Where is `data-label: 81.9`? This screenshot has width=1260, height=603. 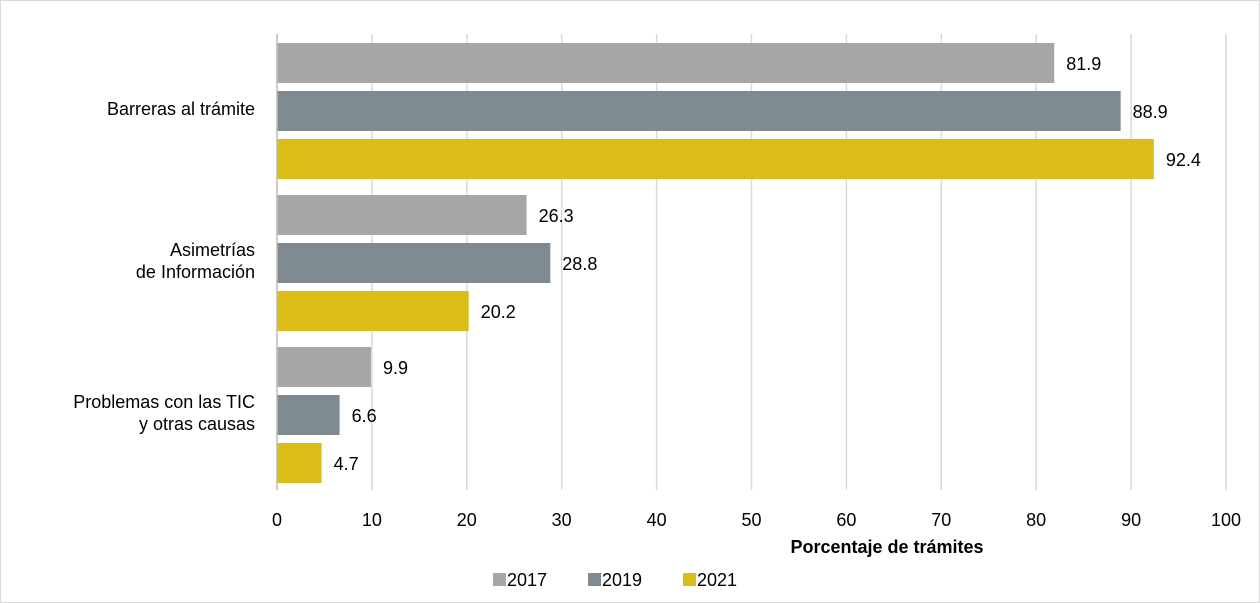
data-label: 81.9 is located at coordinates (1083, 64).